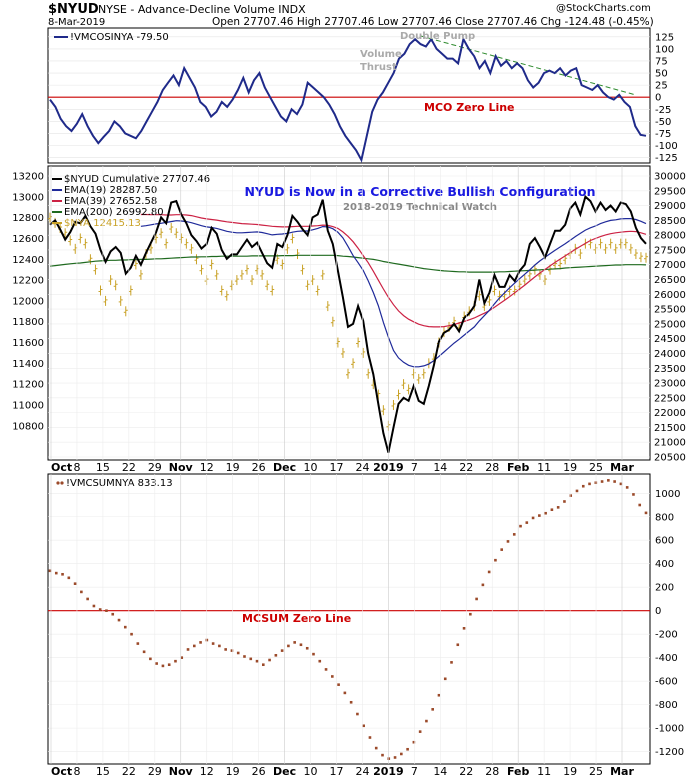 Image resolution: width=700 pixels, height=780 pixels. What do you see at coordinates (544, 771) in the screenshot?
I see `x-tick-label: 11` at bounding box center [544, 771].